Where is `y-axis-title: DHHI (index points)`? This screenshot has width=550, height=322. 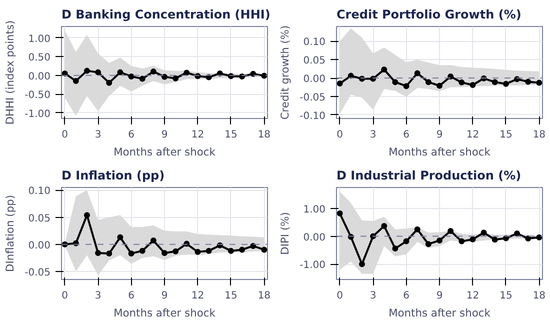 y-axis-title: DHHI (index points) is located at coordinates (10, 72).